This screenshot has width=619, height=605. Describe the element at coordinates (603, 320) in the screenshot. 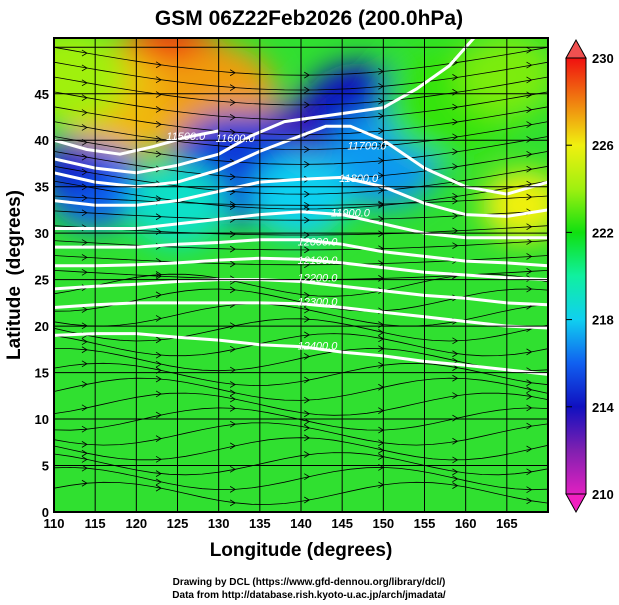

I see `colorbar-tick-label: 218` at that location.